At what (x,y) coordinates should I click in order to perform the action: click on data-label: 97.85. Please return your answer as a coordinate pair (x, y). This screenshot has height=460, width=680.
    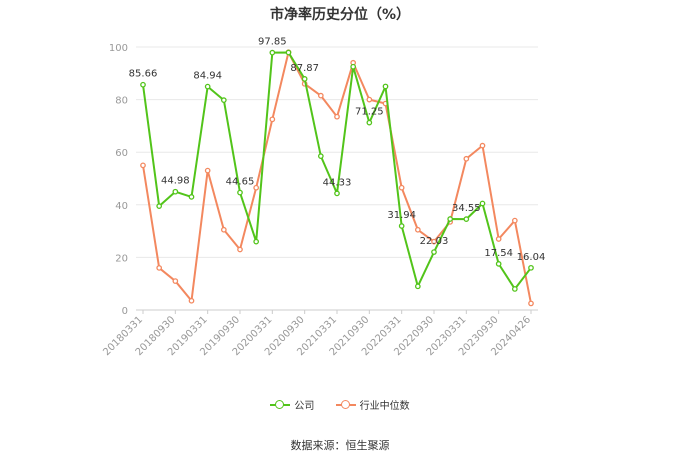
    Looking at the image, I should click on (272, 42).